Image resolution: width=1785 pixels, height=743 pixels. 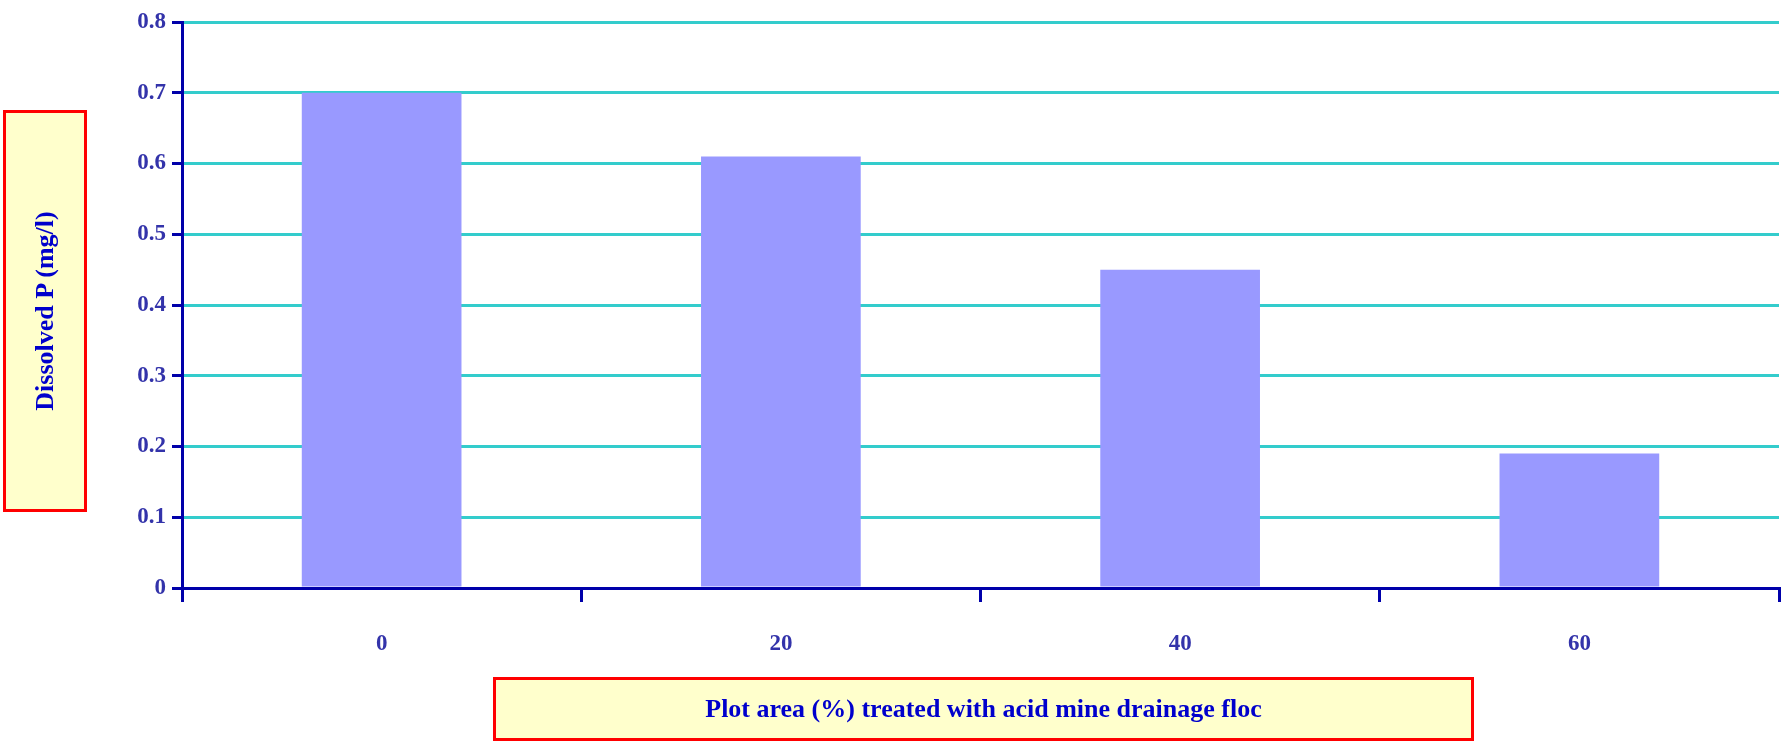 What do you see at coordinates (151, 445) in the screenshot?
I see `y-tick-label: 0.2` at bounding box center [151, 445].